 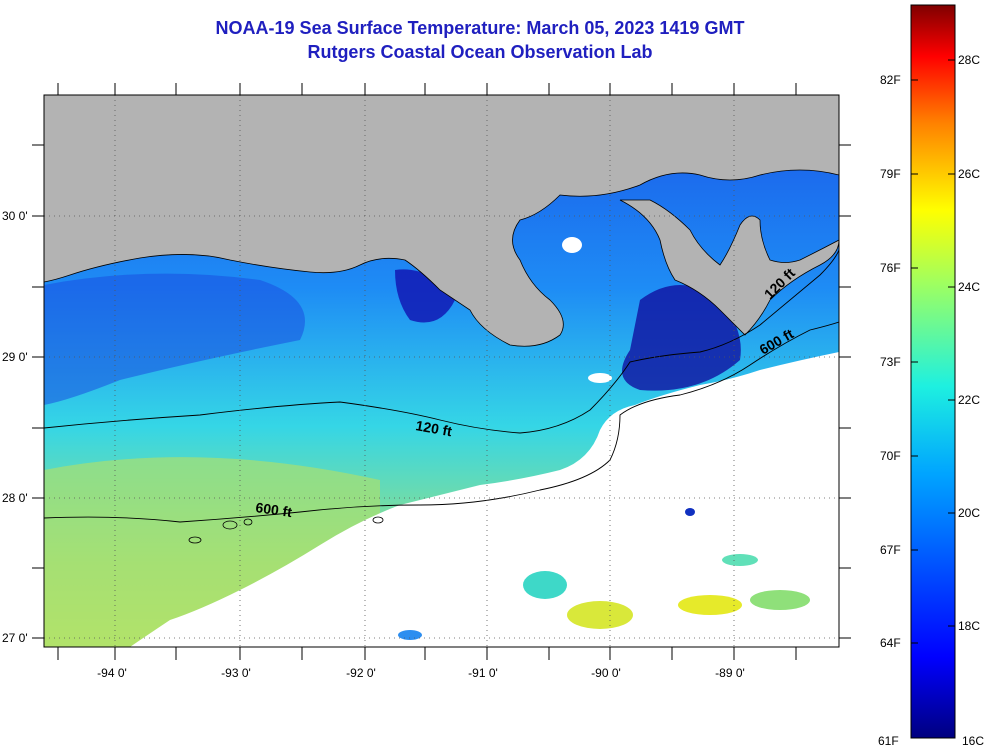 What do you see at coordinates (969, 513) in the screenshot?
I see `colorbar-label-c: 20C` at bounding box center [969, 513].